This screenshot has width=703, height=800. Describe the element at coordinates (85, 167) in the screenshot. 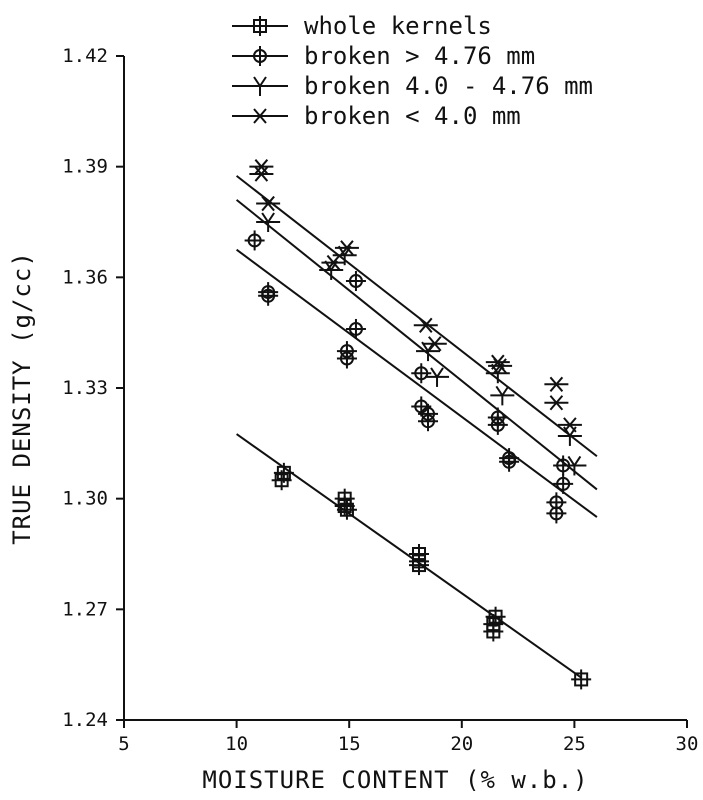

I see `y-tick-label: 1.39` at that location.